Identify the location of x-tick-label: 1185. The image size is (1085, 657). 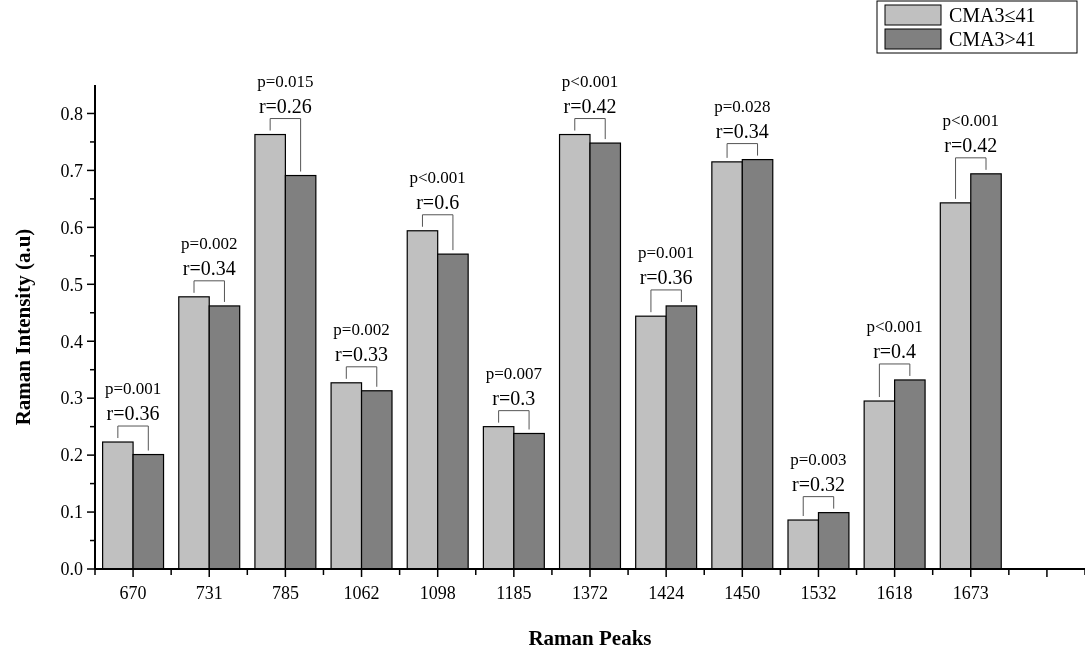
(514, 593).